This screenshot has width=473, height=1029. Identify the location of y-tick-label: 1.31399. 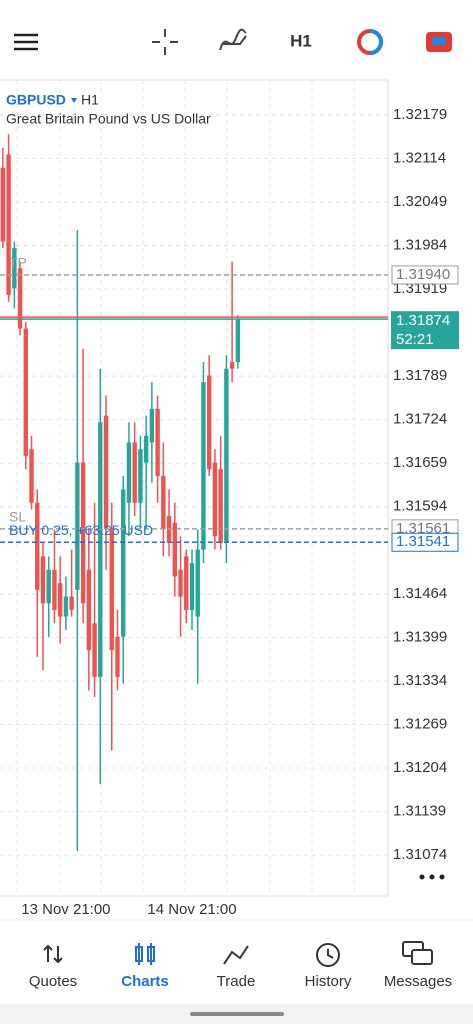
(420, 636).